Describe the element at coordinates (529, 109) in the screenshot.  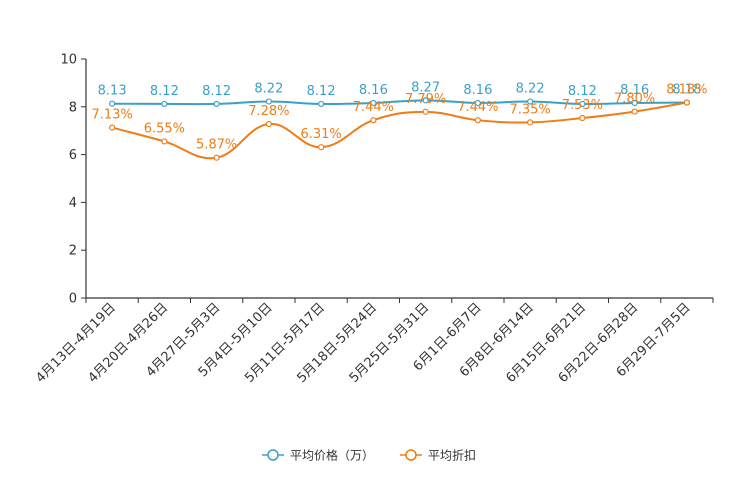
I see `discount-data-label: 7.35%` at that location.